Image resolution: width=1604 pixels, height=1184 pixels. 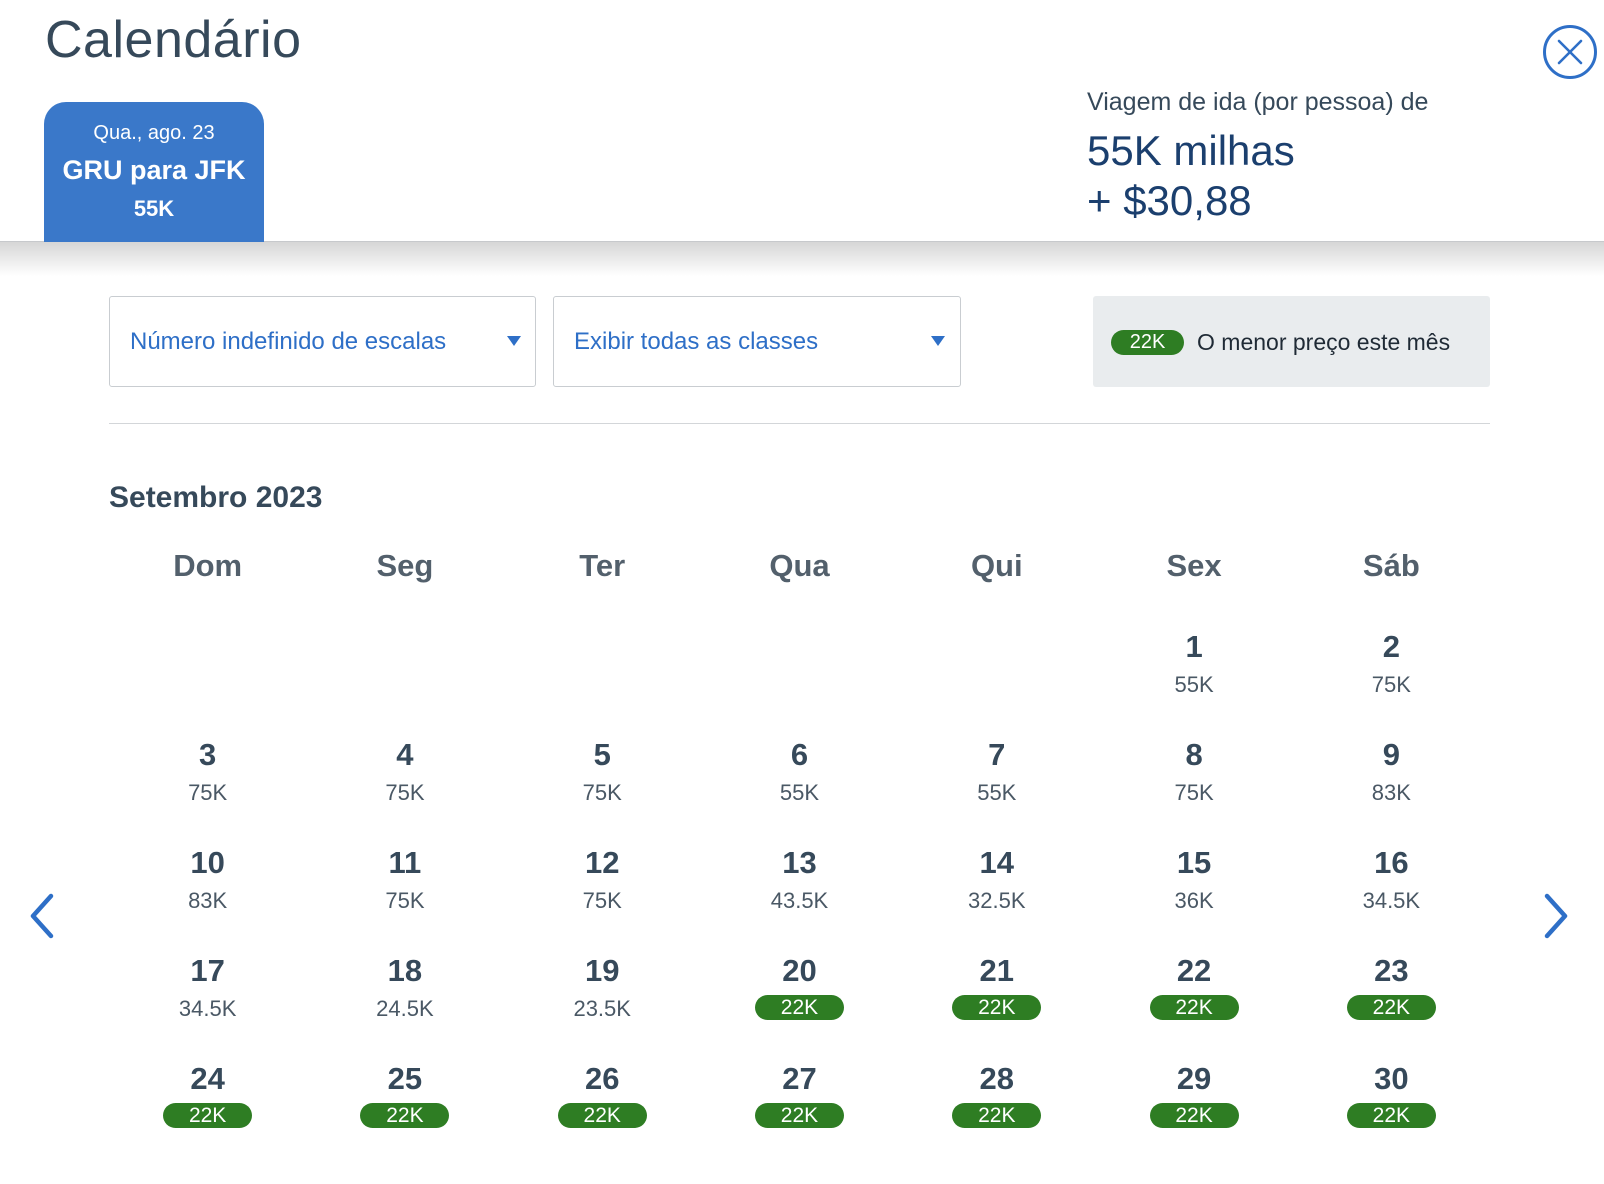 I want to click on day-price: 43.5K, so click(x=799, y=900).